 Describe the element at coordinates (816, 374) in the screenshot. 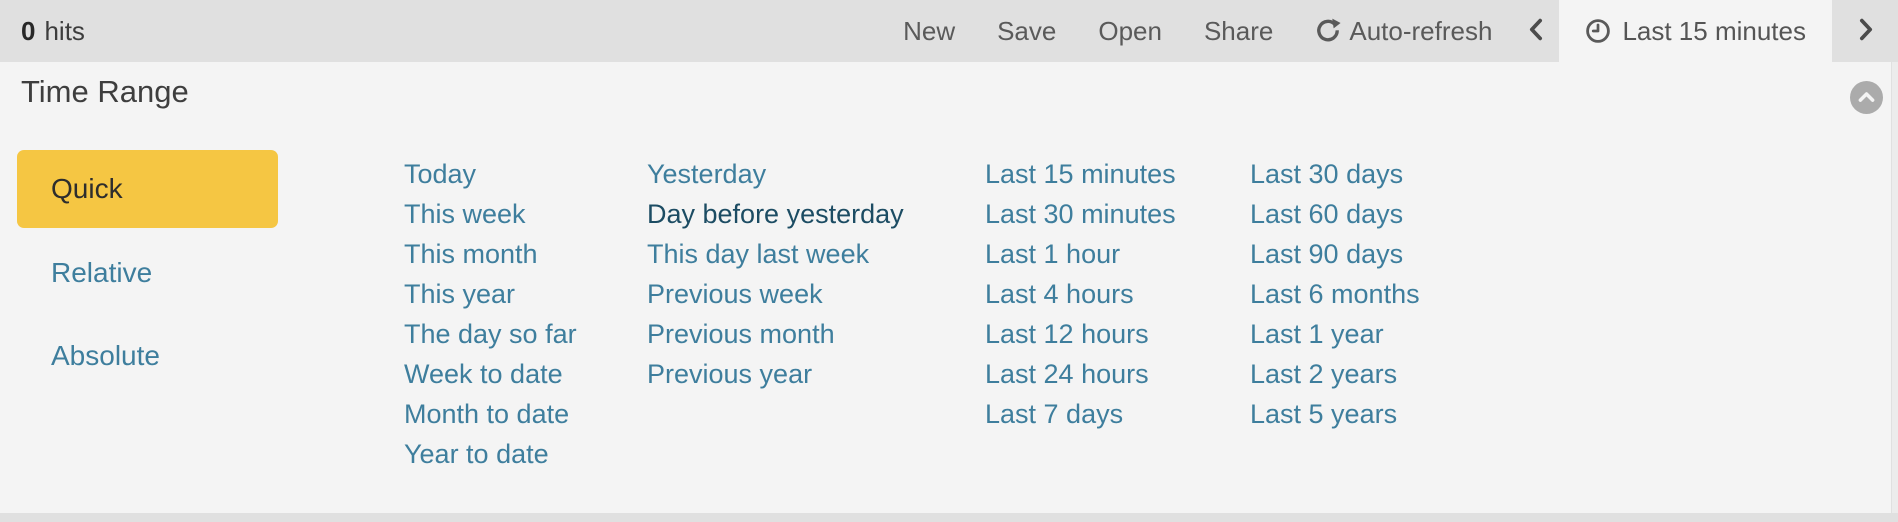

I see `list-item: Previous year` at that location.